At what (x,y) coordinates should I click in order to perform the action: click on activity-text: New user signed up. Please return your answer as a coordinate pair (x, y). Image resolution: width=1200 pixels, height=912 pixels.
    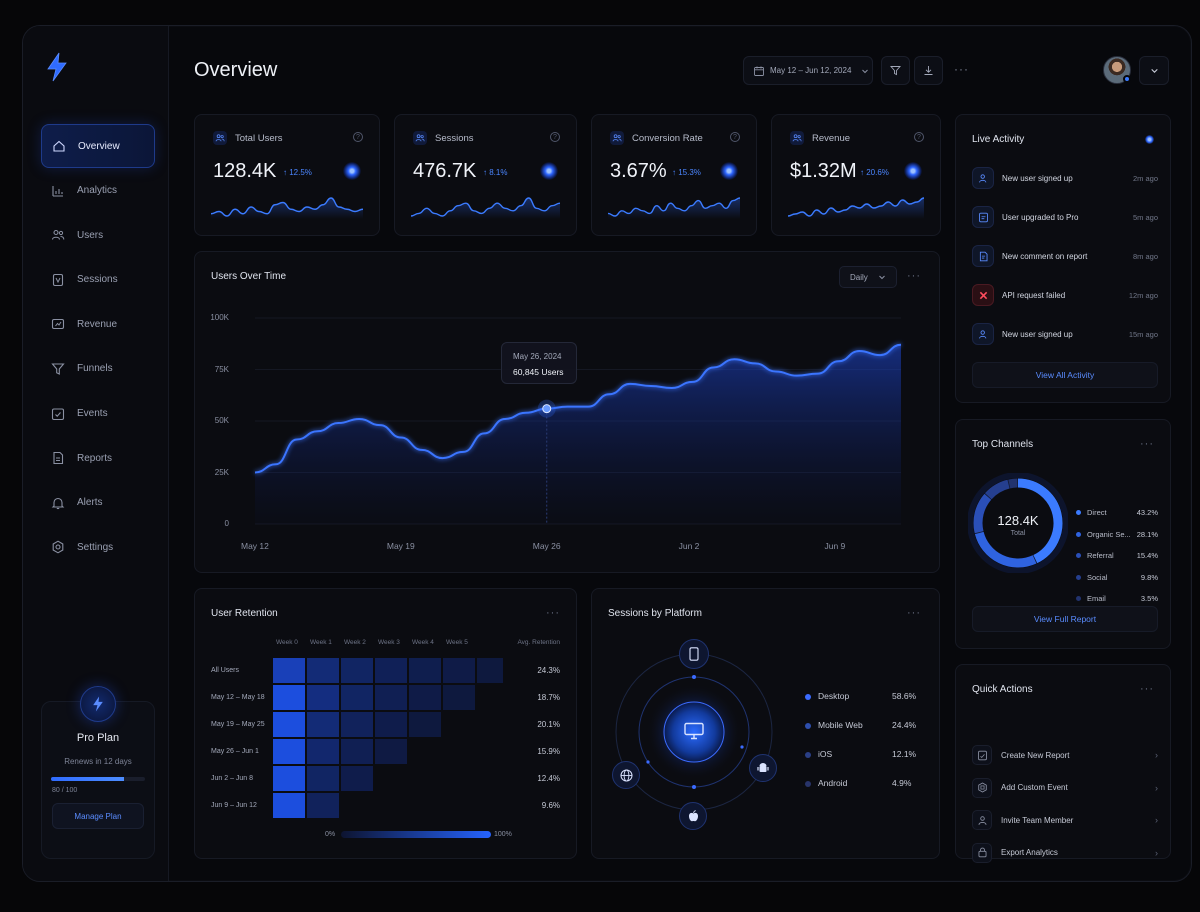
    Looking at the image, I should click on (1037, 178).